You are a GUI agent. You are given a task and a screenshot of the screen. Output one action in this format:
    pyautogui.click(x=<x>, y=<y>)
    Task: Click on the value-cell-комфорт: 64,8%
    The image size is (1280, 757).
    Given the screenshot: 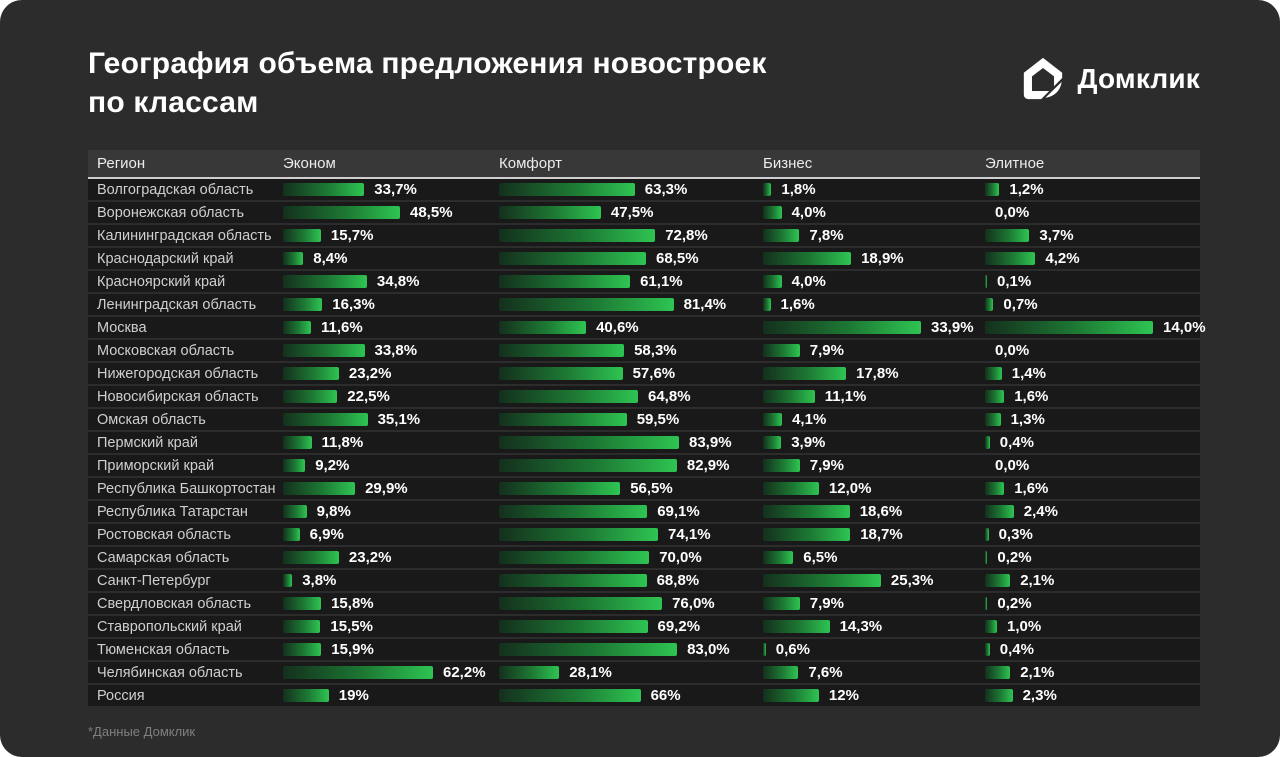 What is the action you would take?
    pyautogui.click(x=631, y=396)
    